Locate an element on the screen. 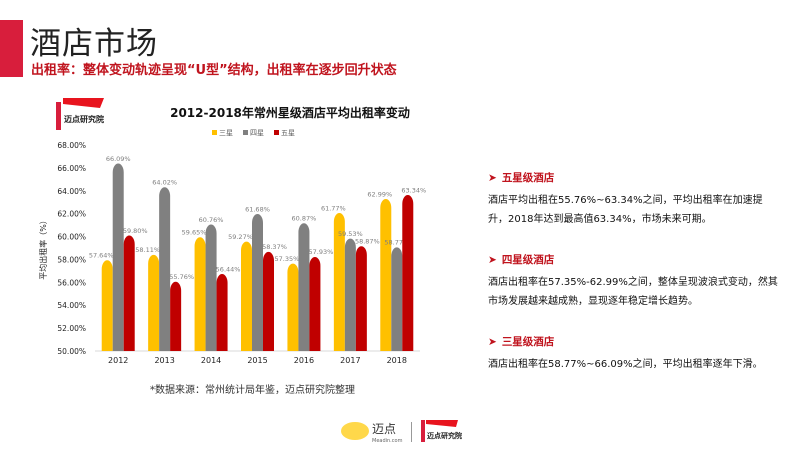 The width and height of the screenshot is (800, 450). x-tick-label: 2015 is located at coordinates (257, 360).